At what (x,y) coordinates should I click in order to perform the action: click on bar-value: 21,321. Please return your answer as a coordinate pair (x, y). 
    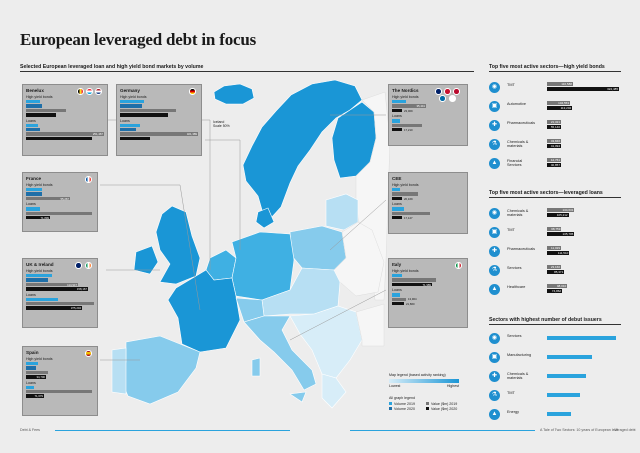
    Looking at the image, I should click on (555, 121).